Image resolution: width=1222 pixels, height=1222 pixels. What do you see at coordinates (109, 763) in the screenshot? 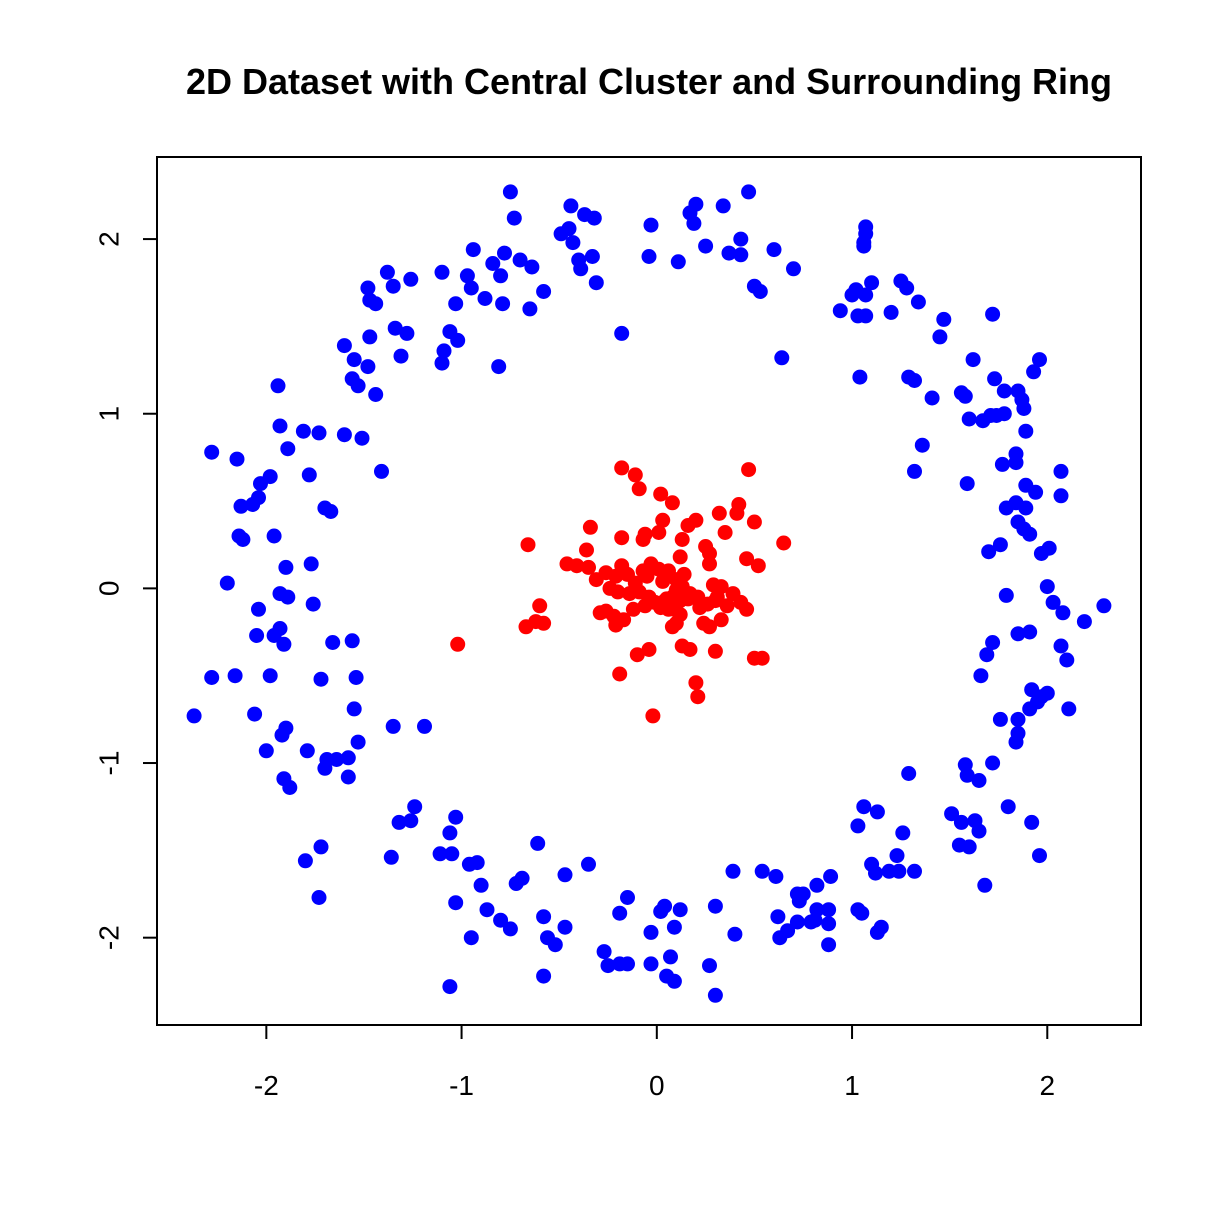
I see `y-tick-label: -1` at bounding box center [109, 763].